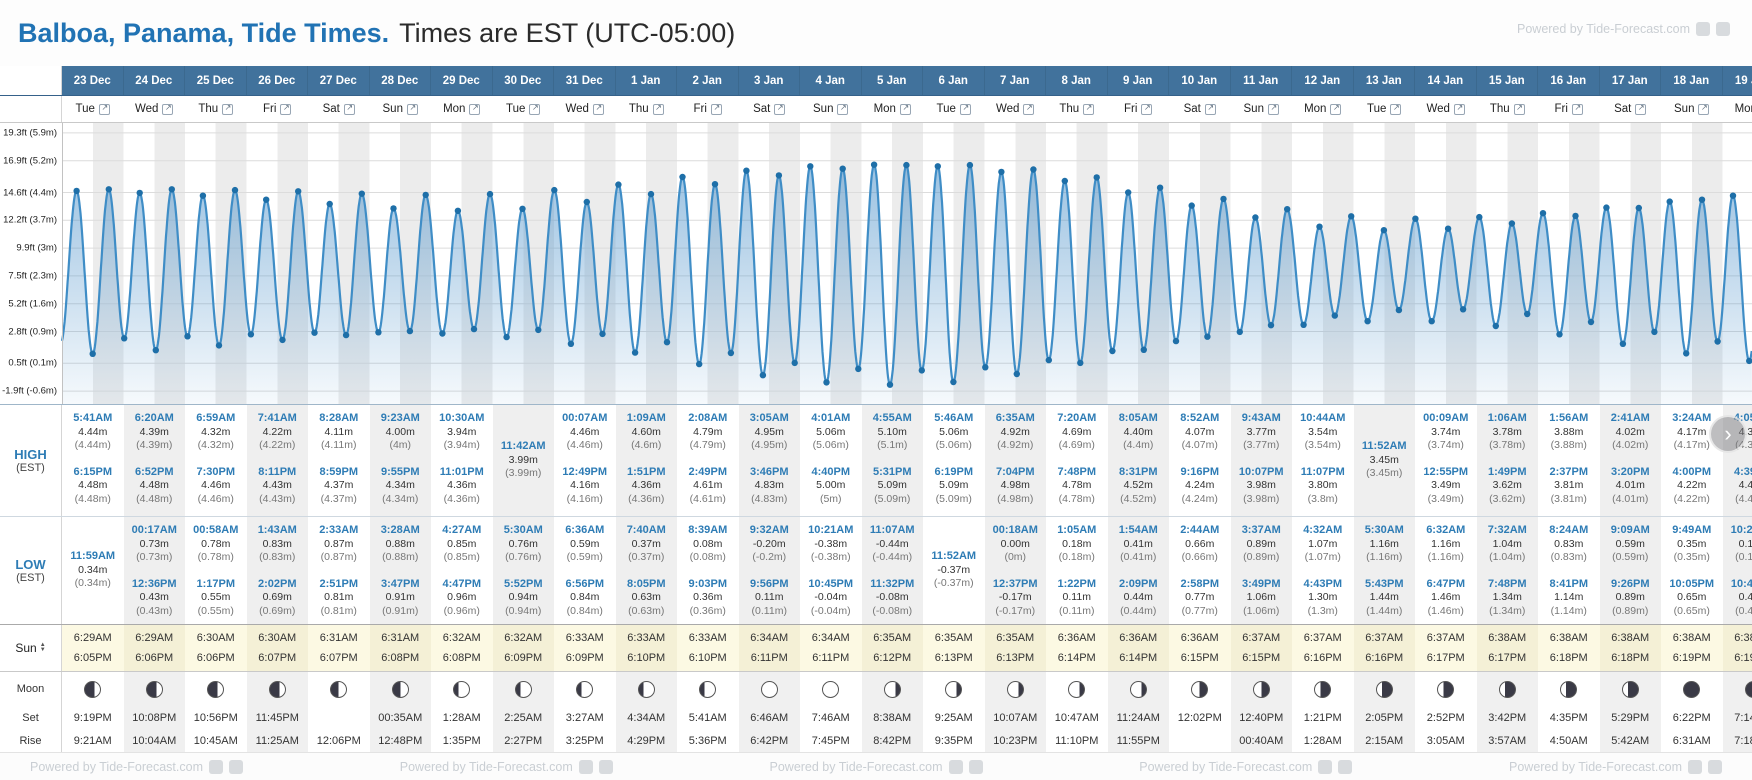 This screenshot has width=1752, height=780. Describe the element at coordinates (154, 485) in the screenshot. I see `tide-height: 4.48m` at that location.